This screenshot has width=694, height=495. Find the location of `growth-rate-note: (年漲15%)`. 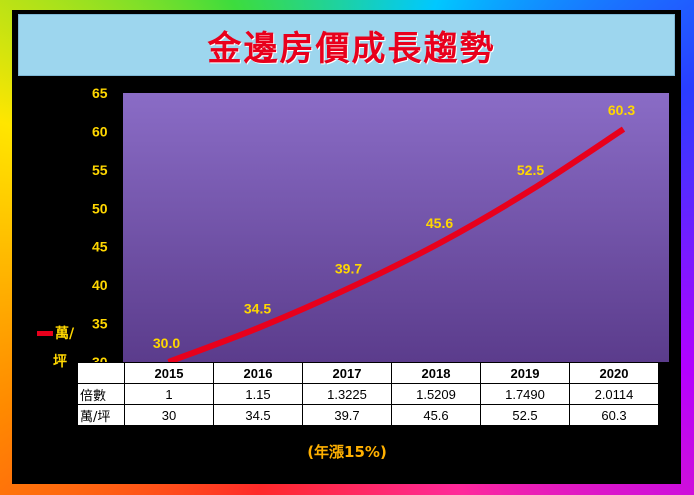

growth-rate-note: (年漲15%) is located at coordinates (347, 452).